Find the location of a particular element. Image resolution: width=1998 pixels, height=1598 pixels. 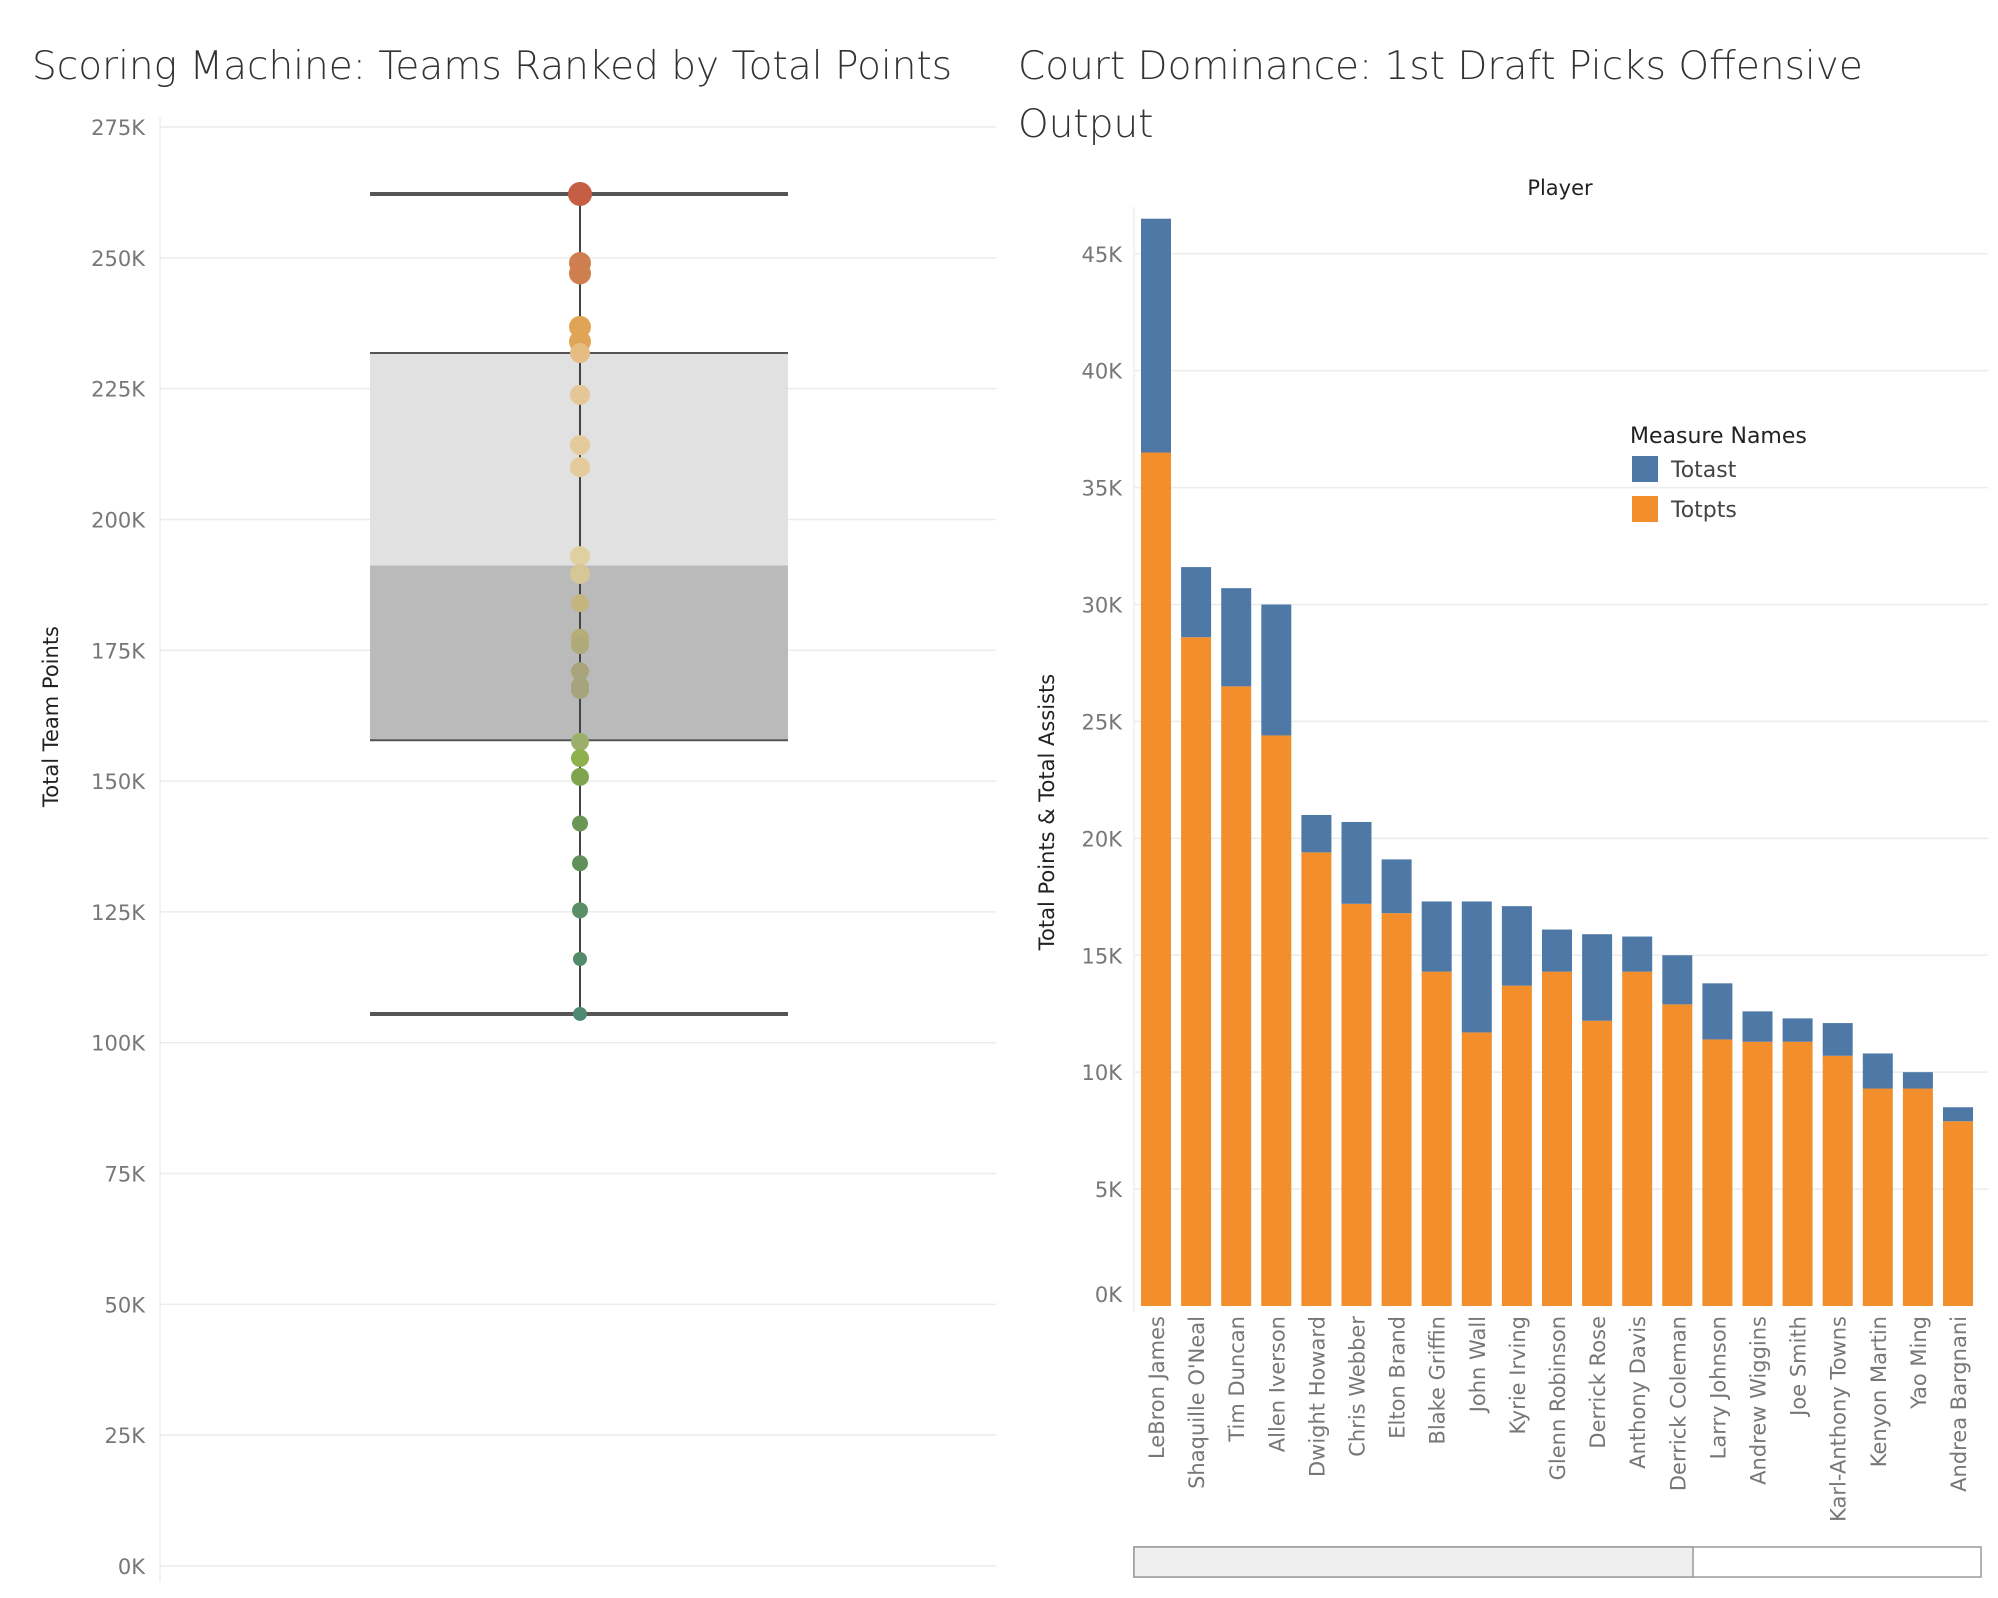

y-tick-label: 20K is located at coordinates (1103, 839).